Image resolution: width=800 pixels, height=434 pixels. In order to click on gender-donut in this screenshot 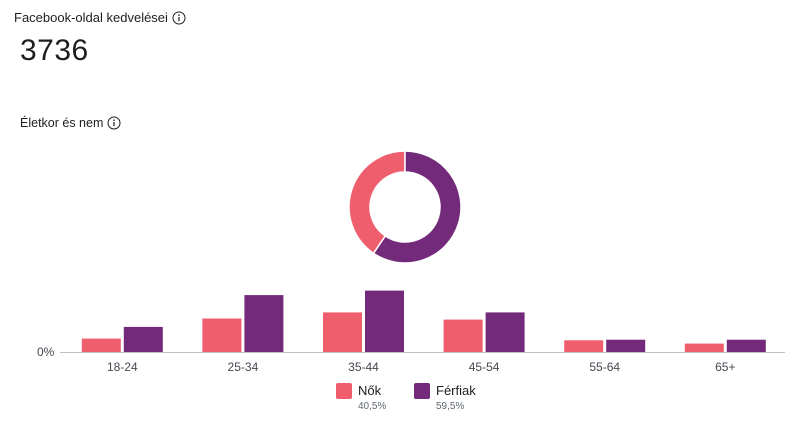, I will do `click(405, 207)`.